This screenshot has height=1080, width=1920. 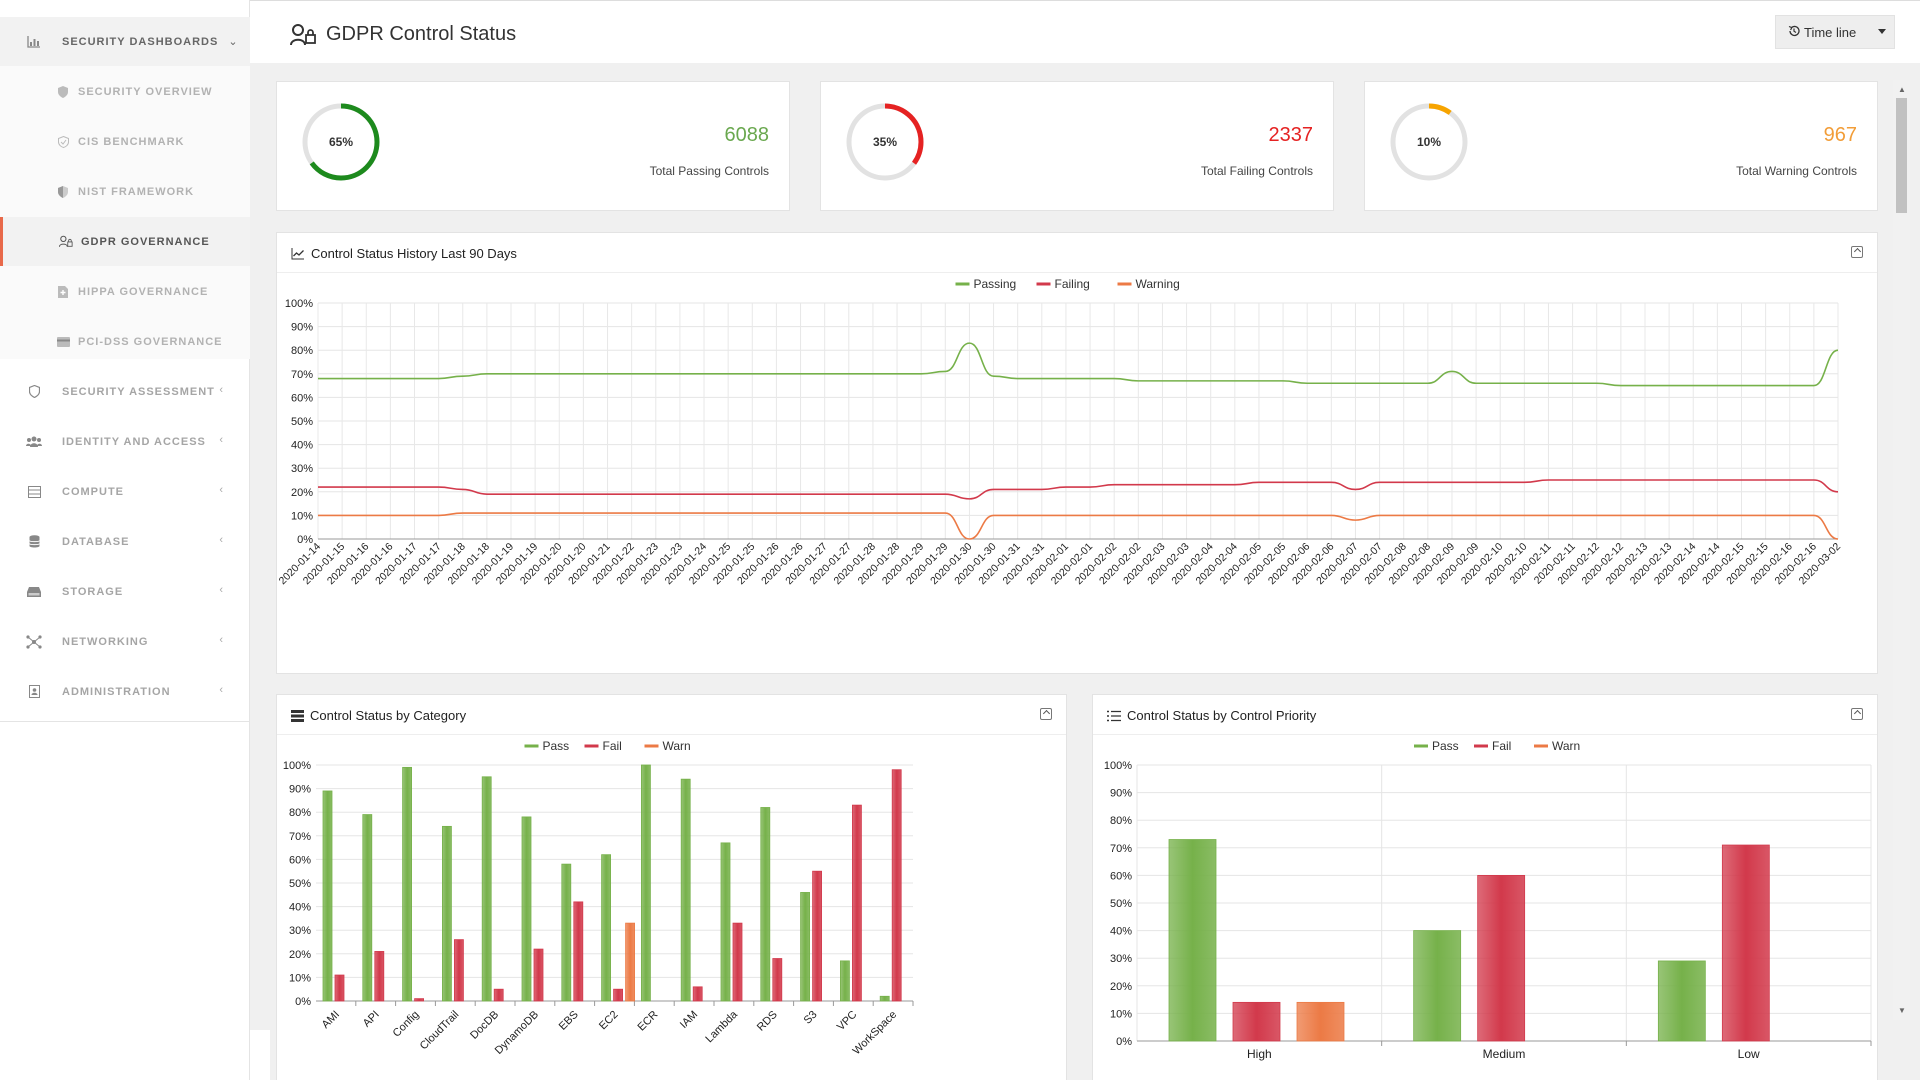 I want to click on database-icon, so click(x=34, y=542).